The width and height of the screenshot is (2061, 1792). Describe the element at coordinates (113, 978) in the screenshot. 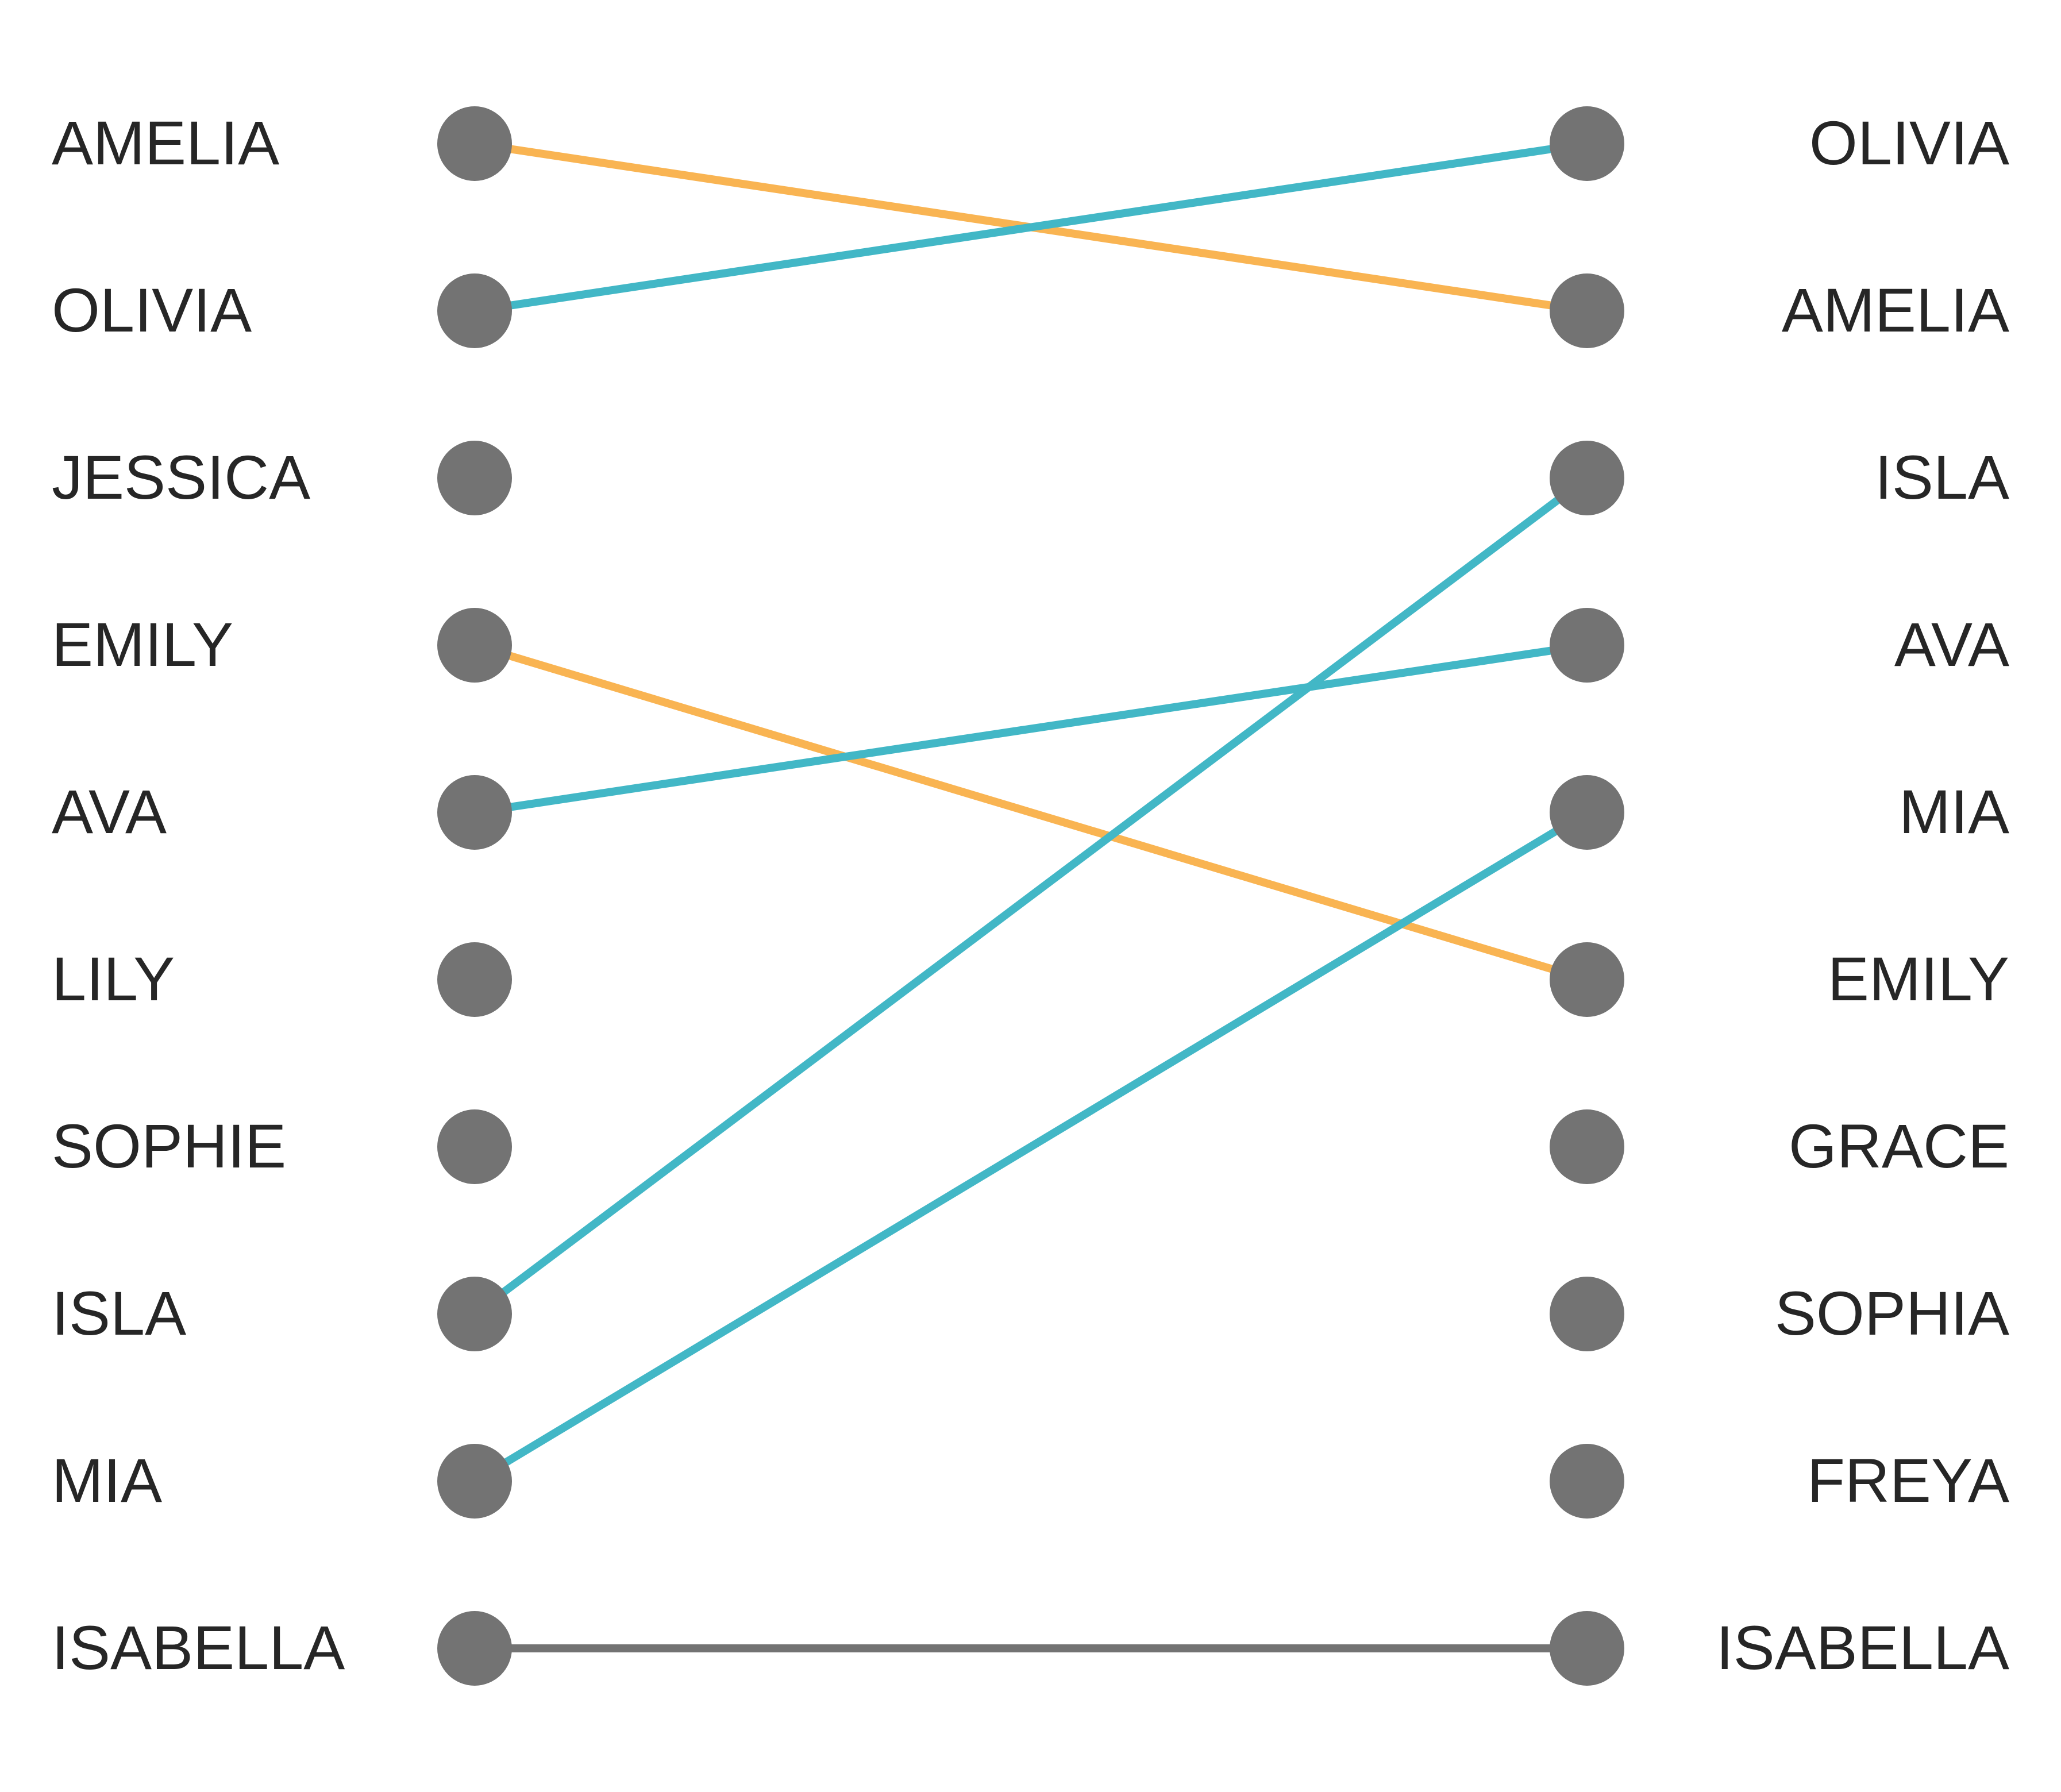

I see `left-label-lily: LILY` at that location.